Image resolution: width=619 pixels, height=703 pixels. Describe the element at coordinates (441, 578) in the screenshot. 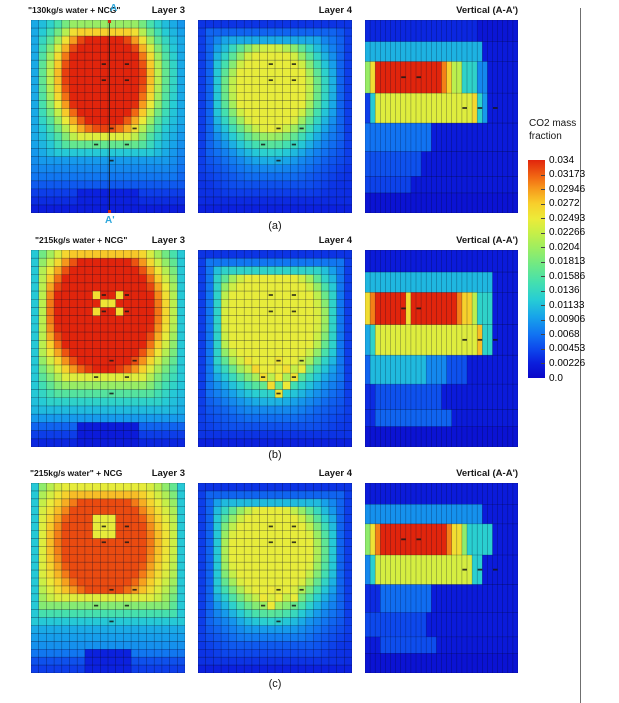

I see `heatmap-canvas-c-vertical` at that location.